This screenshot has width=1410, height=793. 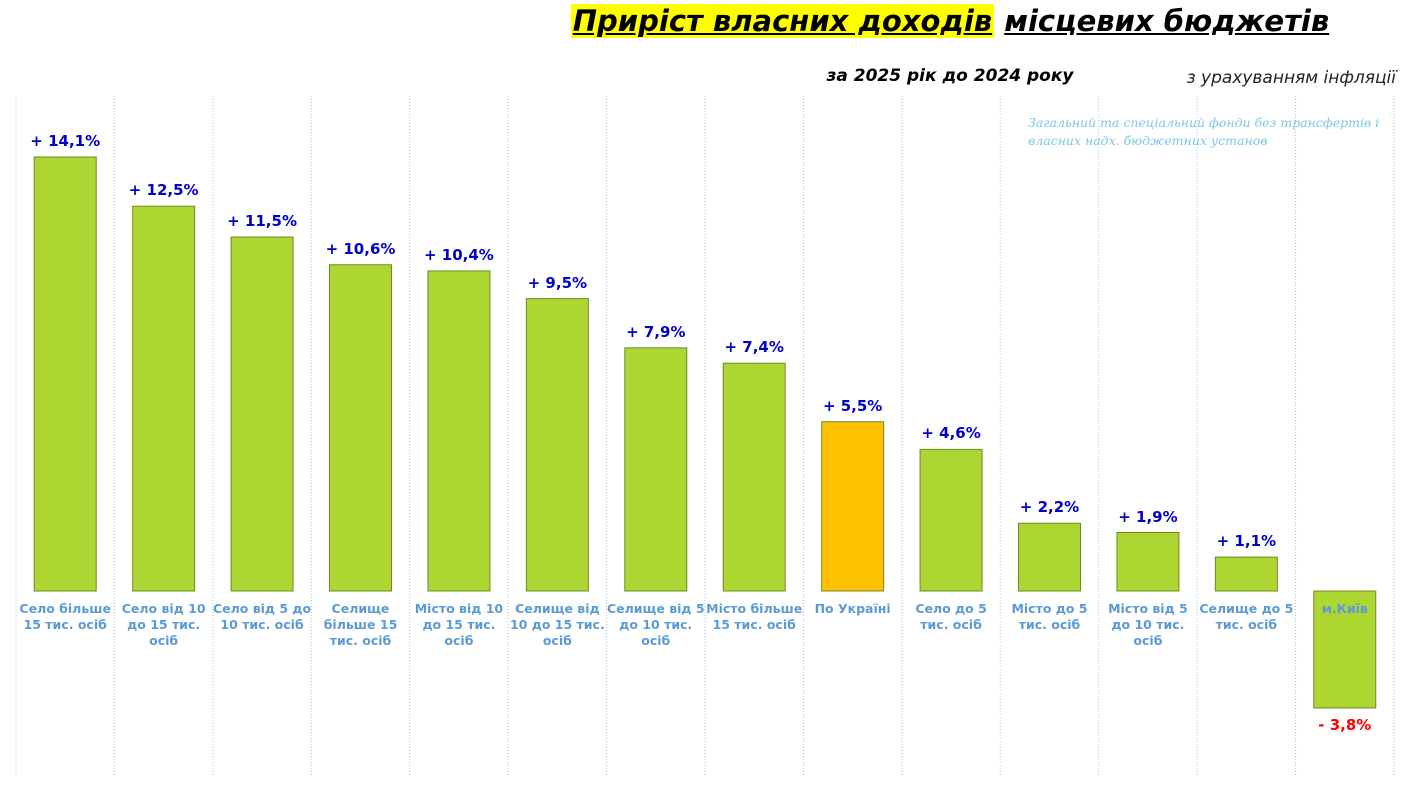 What do you see at coordinates (656, 331) in the screenshot?
I see `value-label: + 7,9%` at bounding box center [656, 331].